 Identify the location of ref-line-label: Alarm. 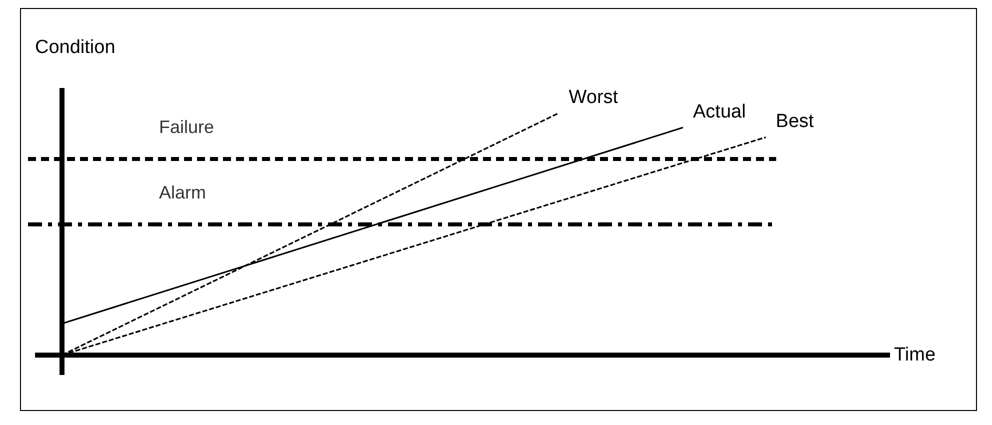
(182, 192).